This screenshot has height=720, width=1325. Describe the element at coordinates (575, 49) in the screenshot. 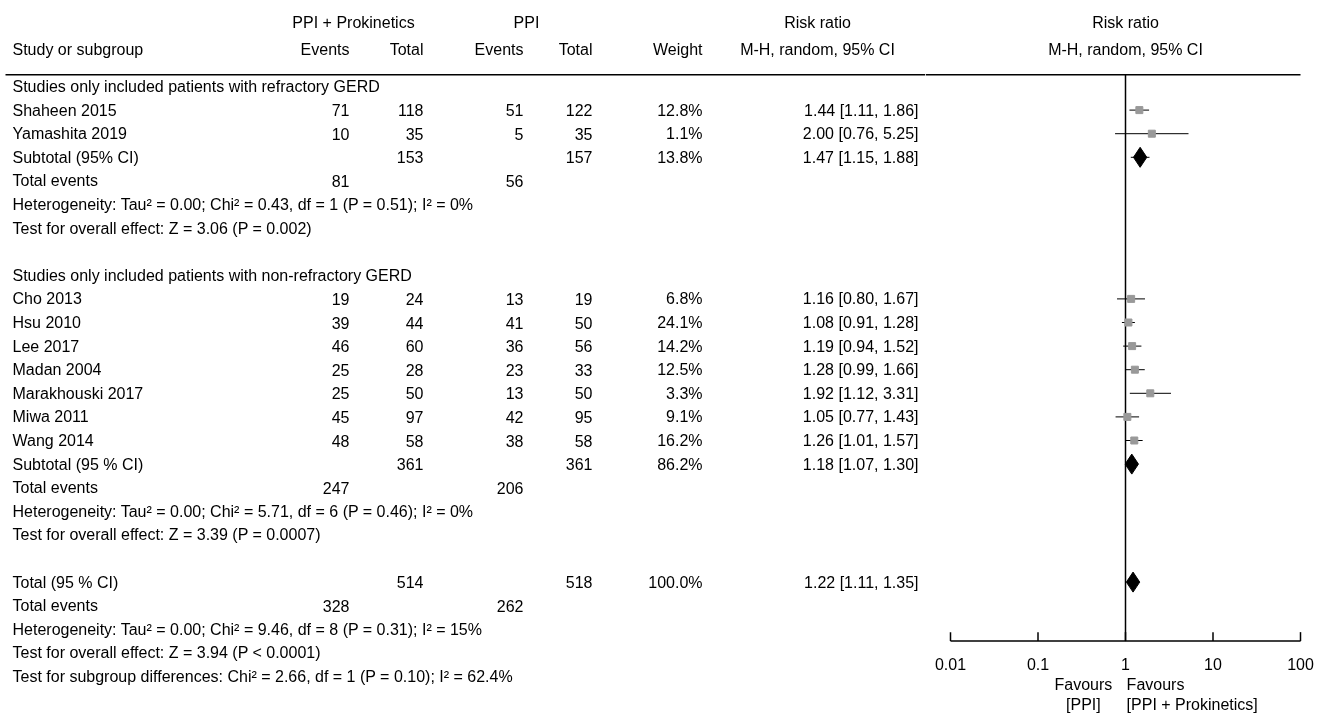

I see `text: Total` at that location.